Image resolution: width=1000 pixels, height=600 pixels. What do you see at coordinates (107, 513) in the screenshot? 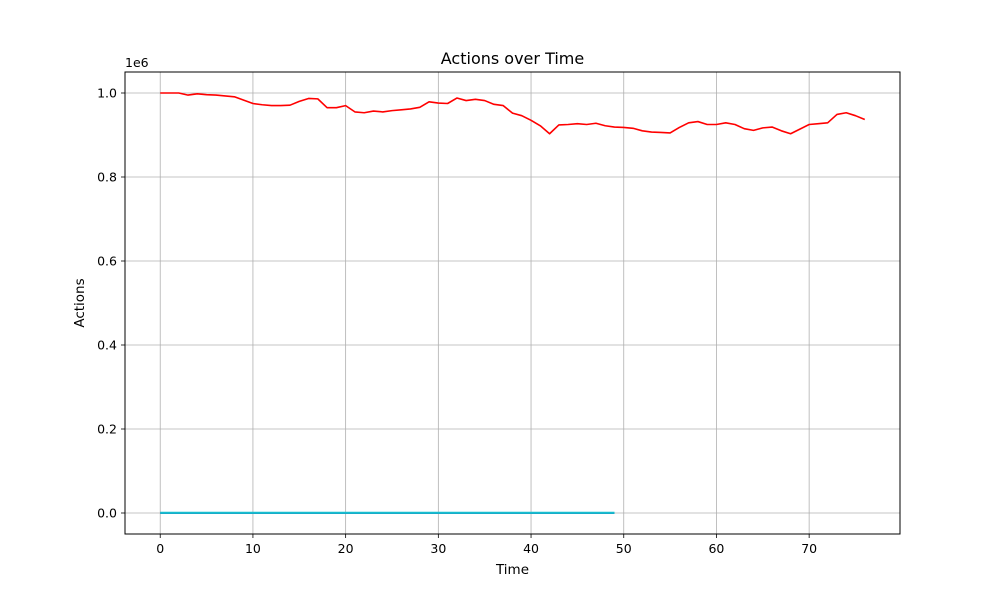
I see `y-tick-label: 0.0` at bounding box center [107, 513].